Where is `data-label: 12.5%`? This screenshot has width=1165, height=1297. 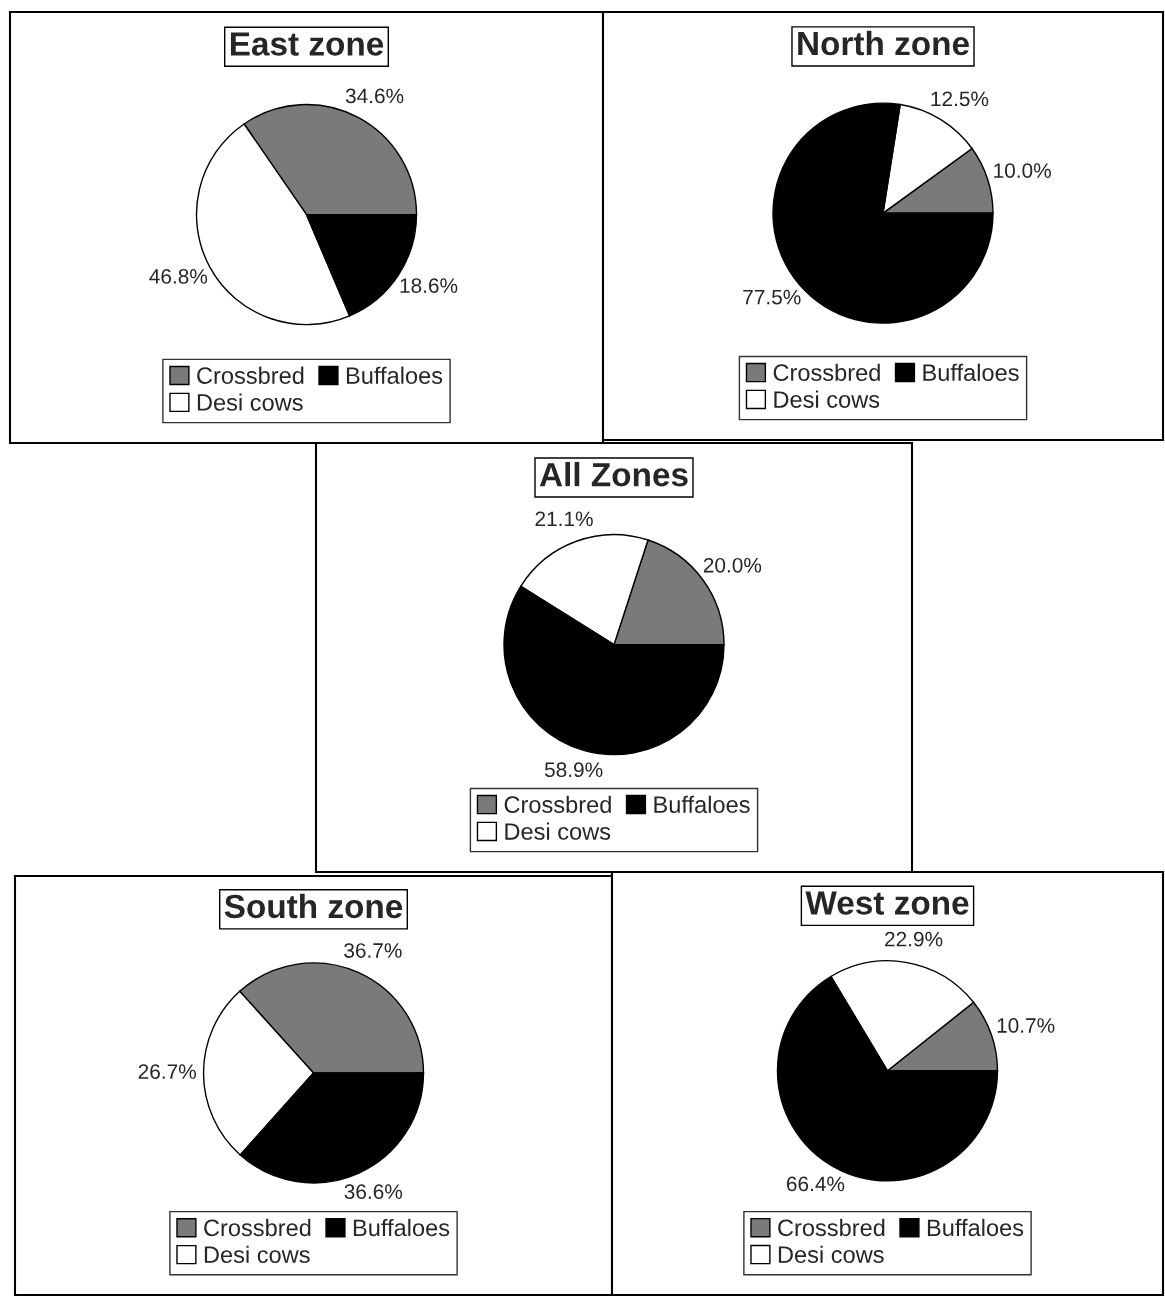
data-label: 12.5% is located at coordinates (960, 99).